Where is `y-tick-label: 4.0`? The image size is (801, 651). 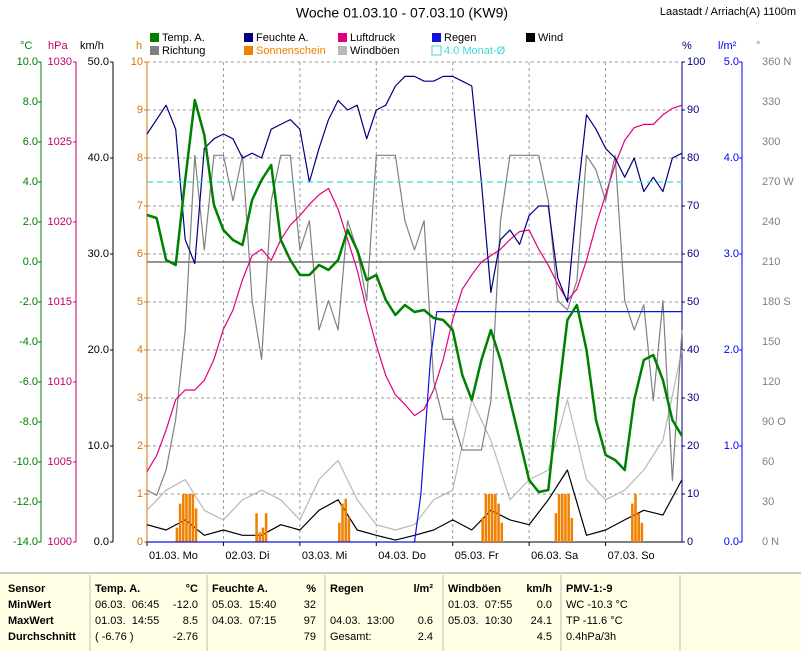 y-tick-label: 4.0 is located at coordinates (30, 182).